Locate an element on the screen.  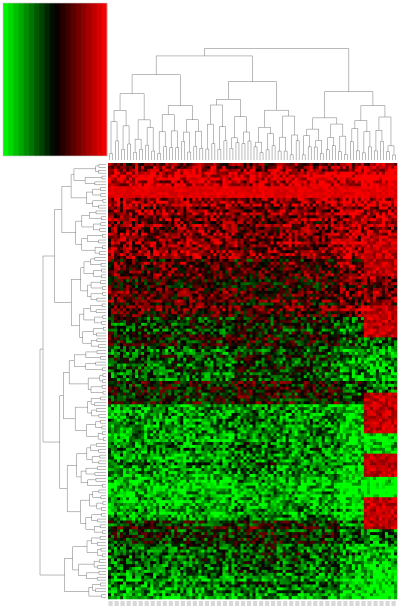
color-key-strip is located at coordinates (48, 79).